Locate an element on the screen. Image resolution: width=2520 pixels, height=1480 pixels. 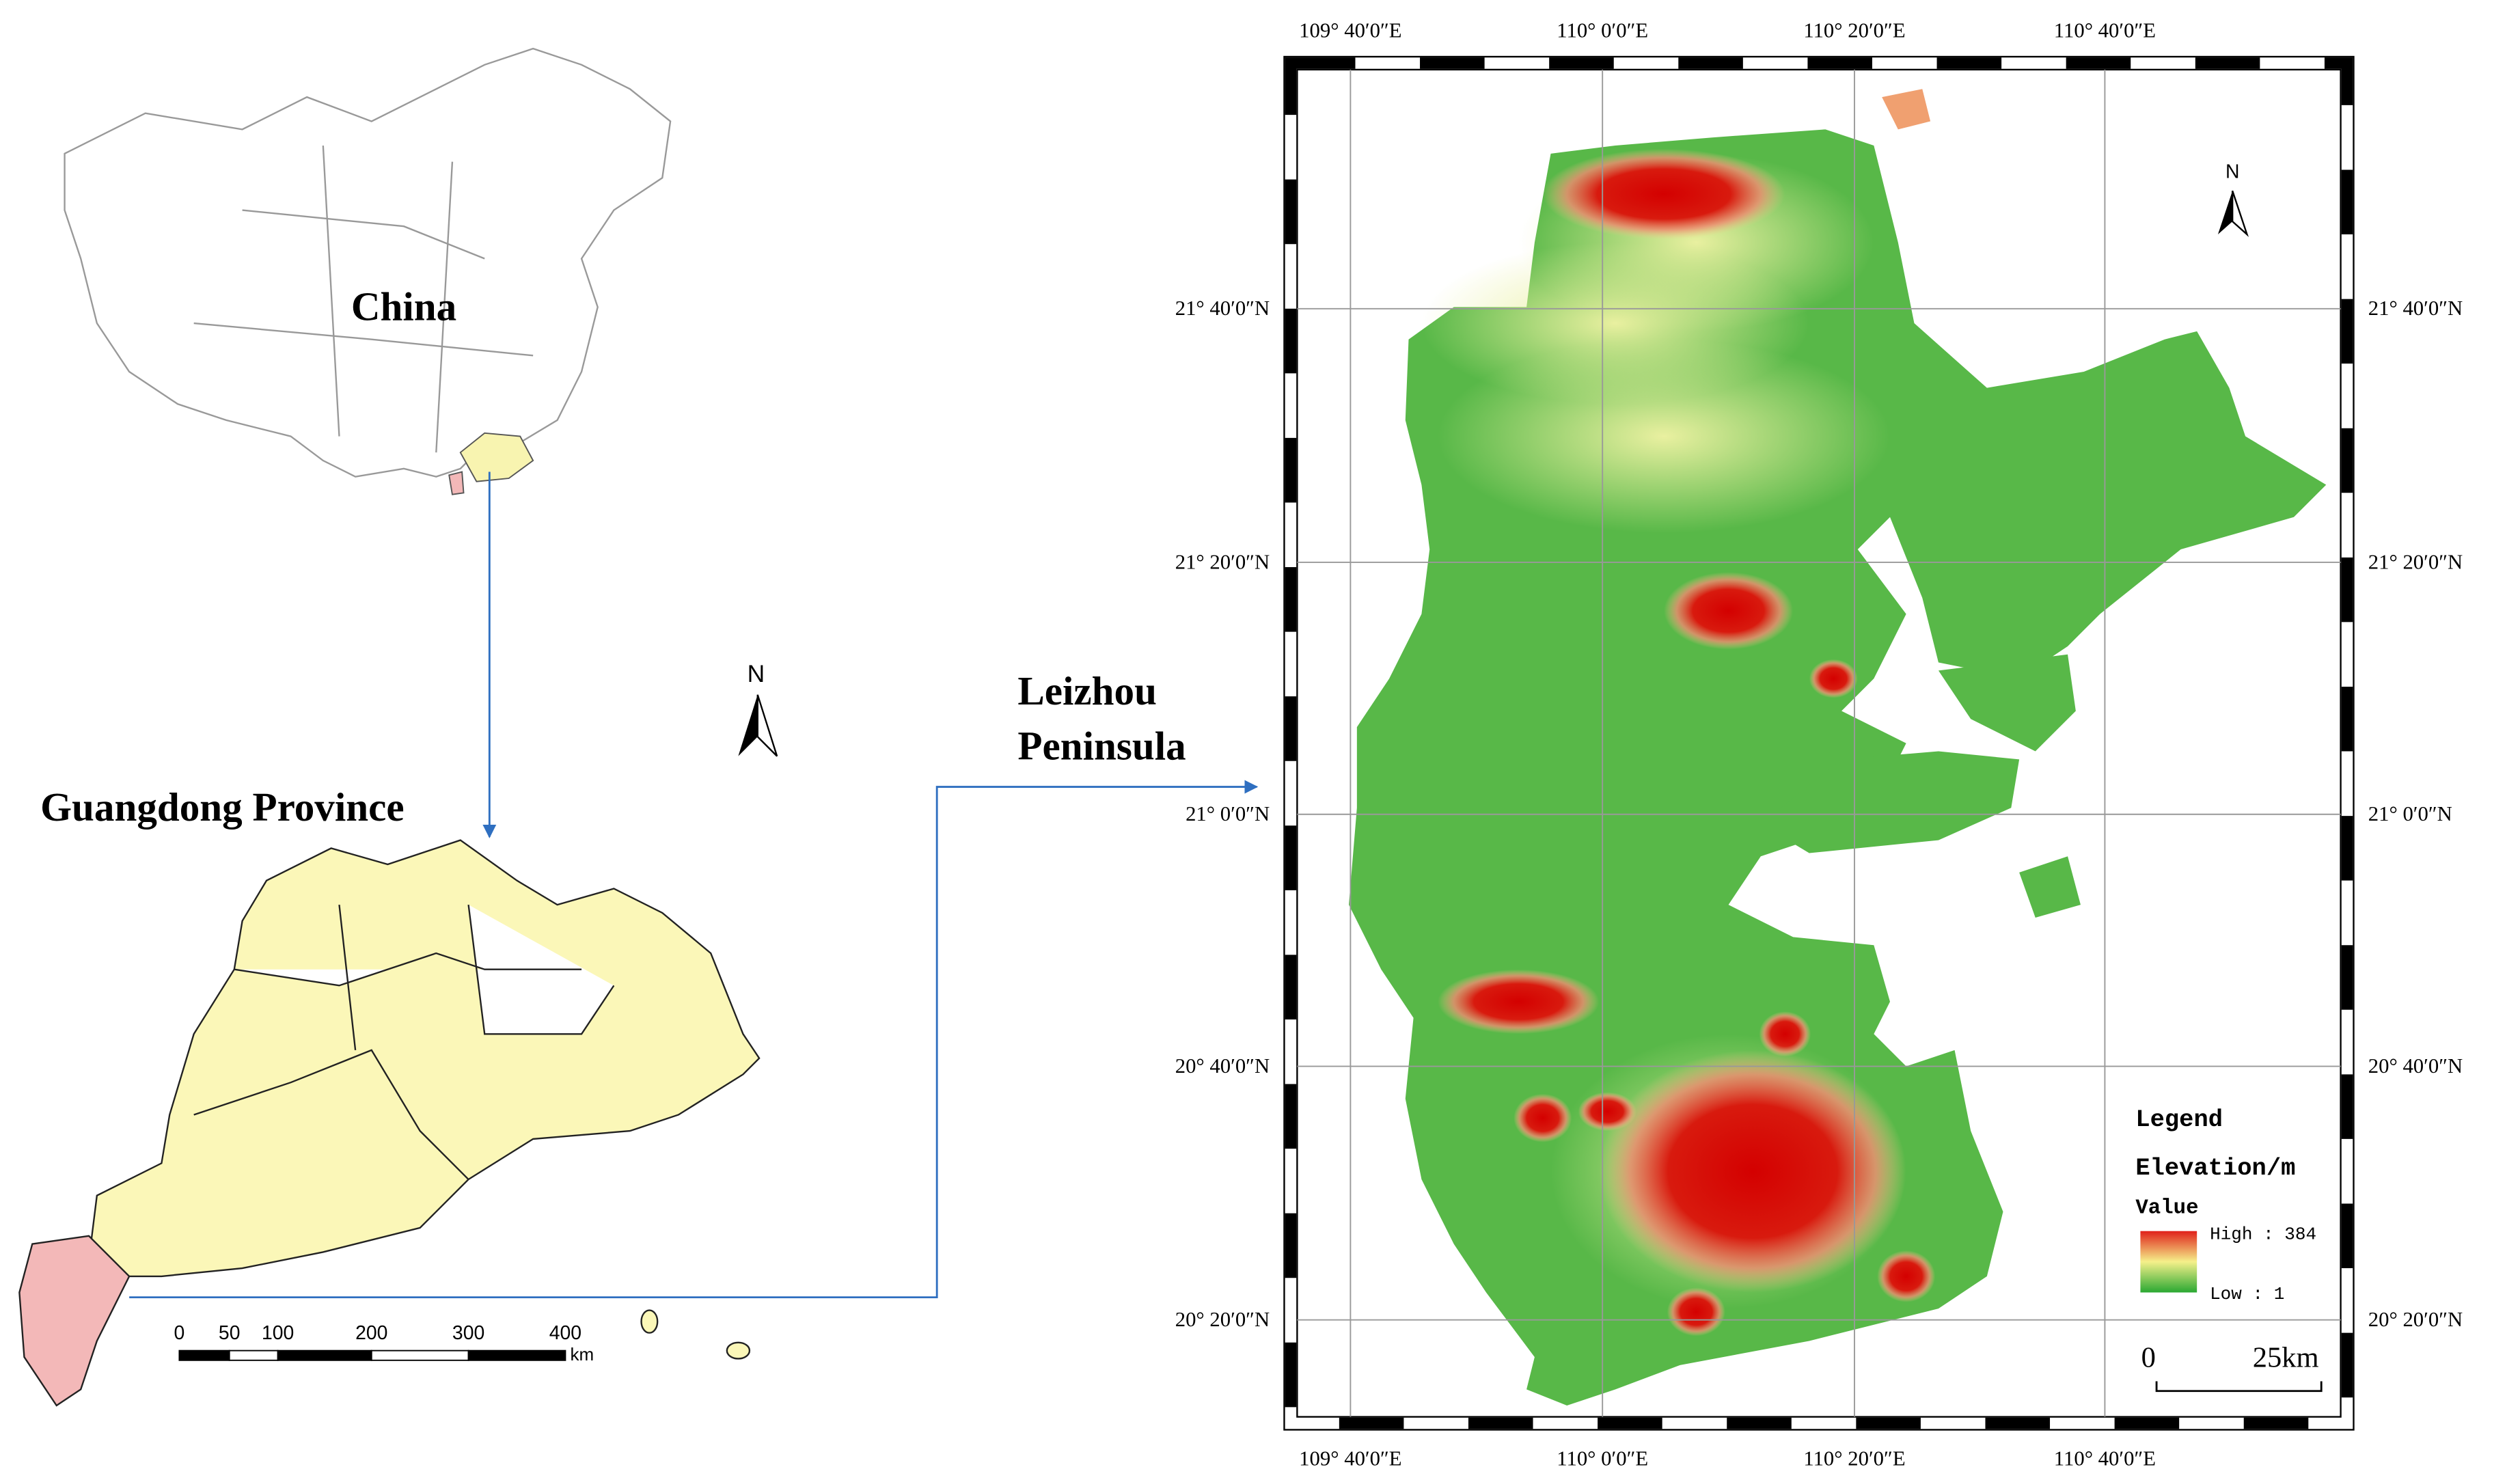
china-label: China is located at coordinates (403, 306).